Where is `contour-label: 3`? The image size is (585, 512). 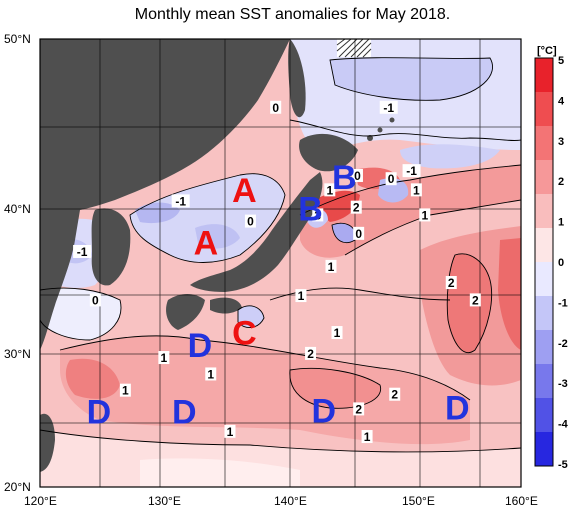
contour-label: 3 is located at coordinates (317, 215).